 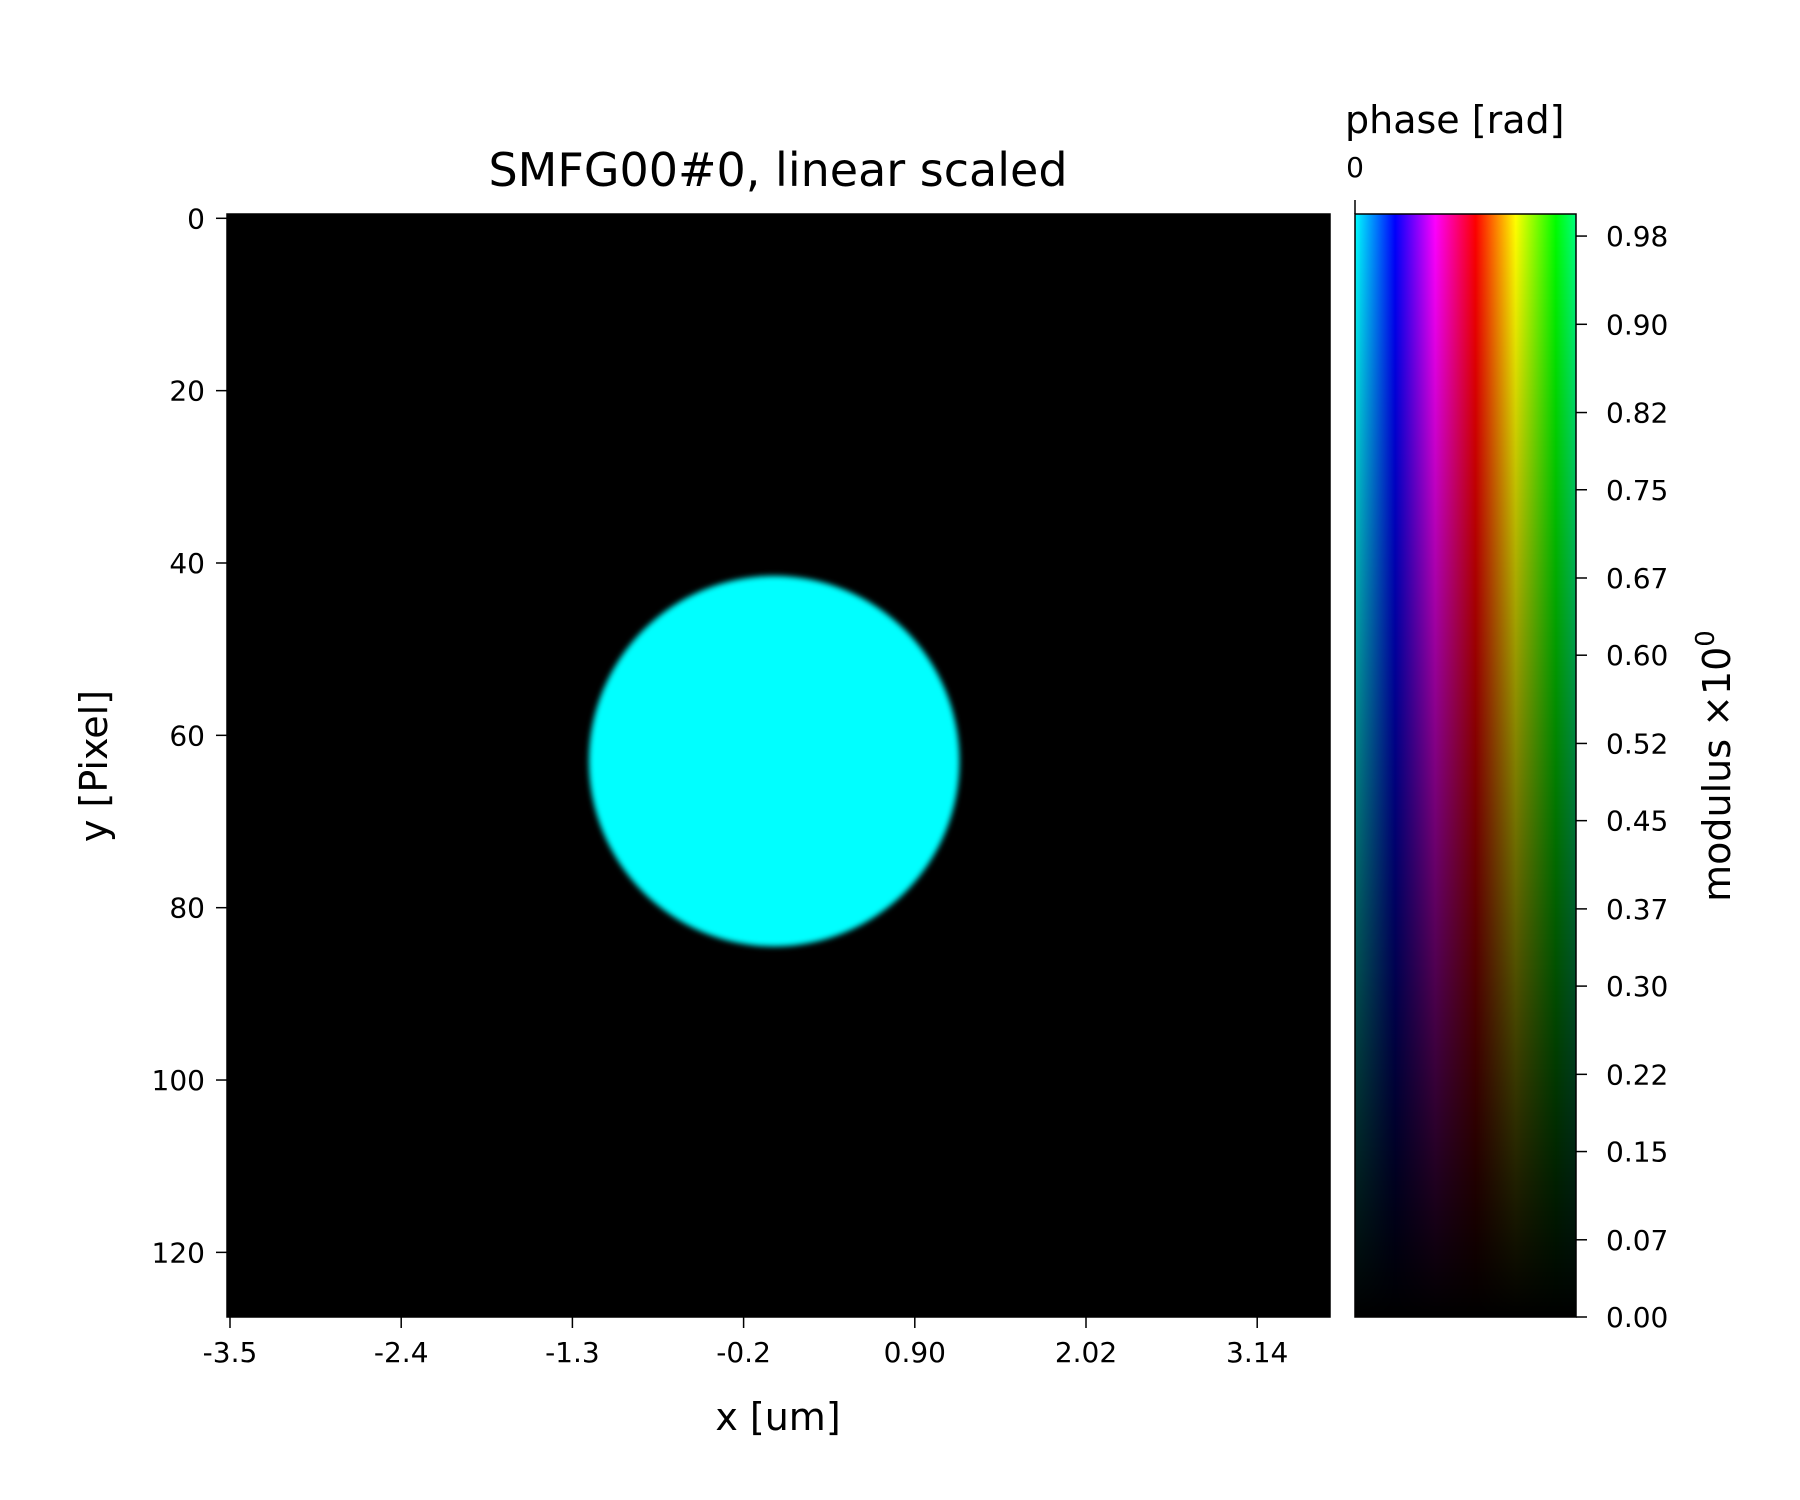 I want to click on x-tick-label: 0.90, so click(x=915, y=1352).